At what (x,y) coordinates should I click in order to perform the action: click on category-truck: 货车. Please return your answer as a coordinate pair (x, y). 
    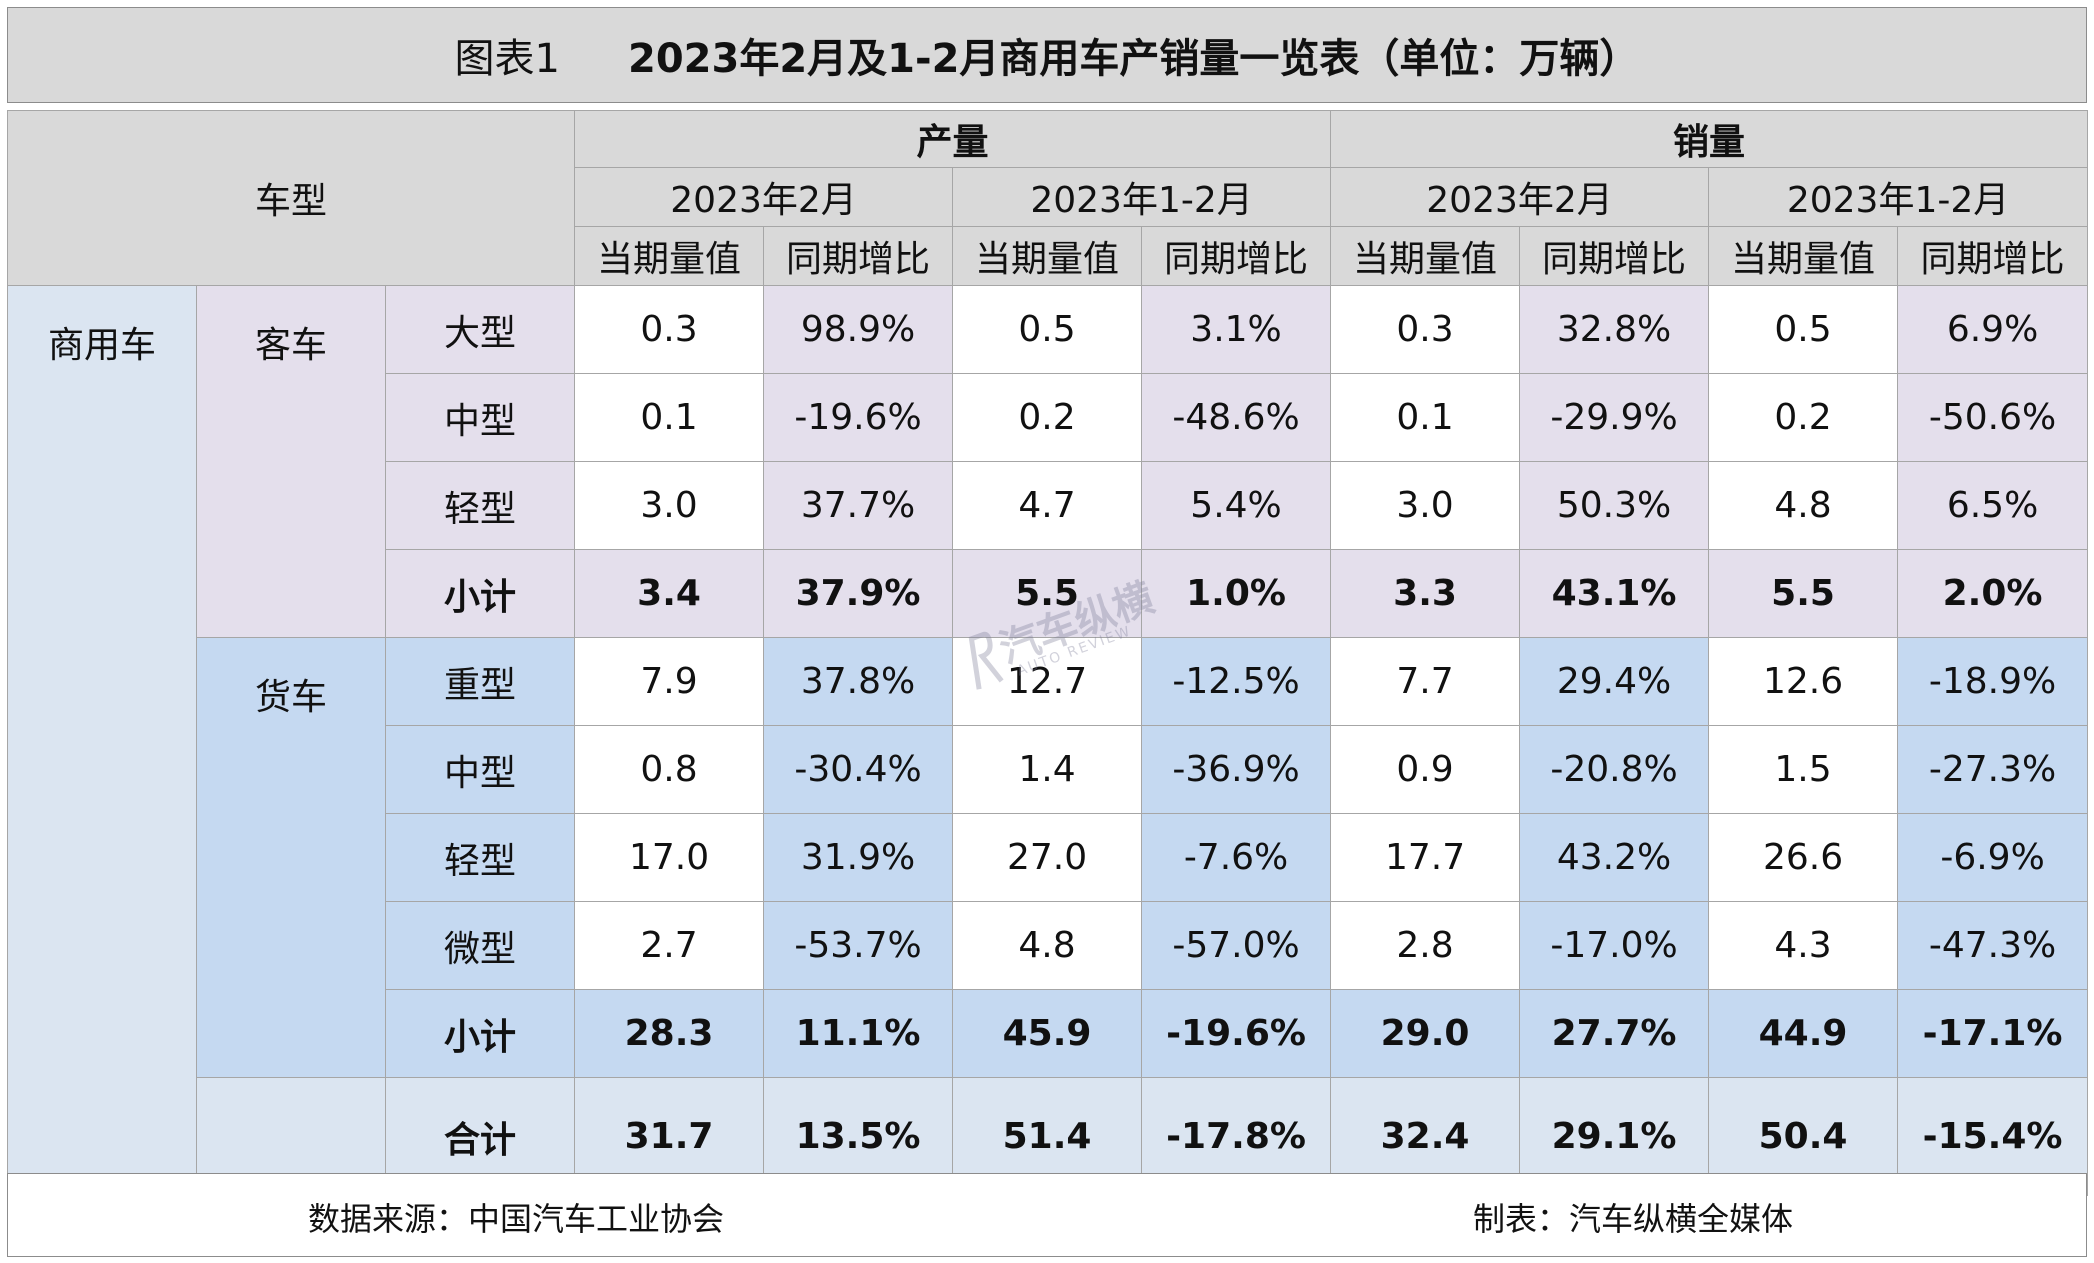
    Looking at the image, I should click on (291, 857).